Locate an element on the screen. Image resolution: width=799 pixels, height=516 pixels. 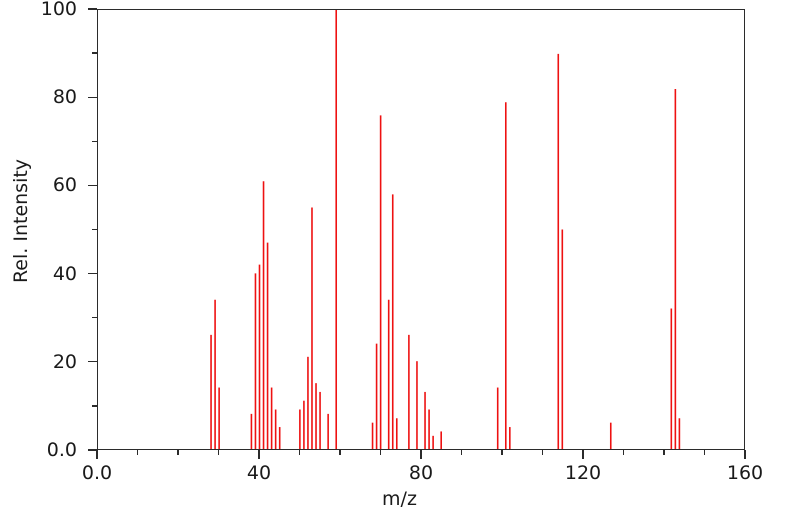
x-tick-label: 80 is located at coordinates (421, 473).